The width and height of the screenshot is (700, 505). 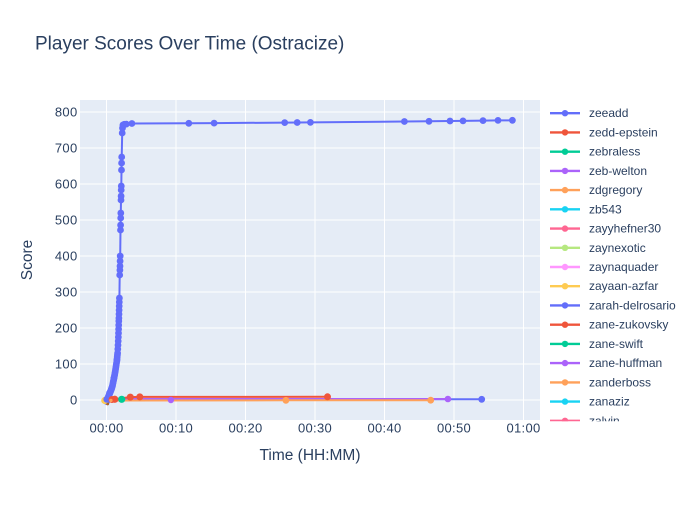 I want to click on svg-text: zanaziz, so click(x=609, y=402).